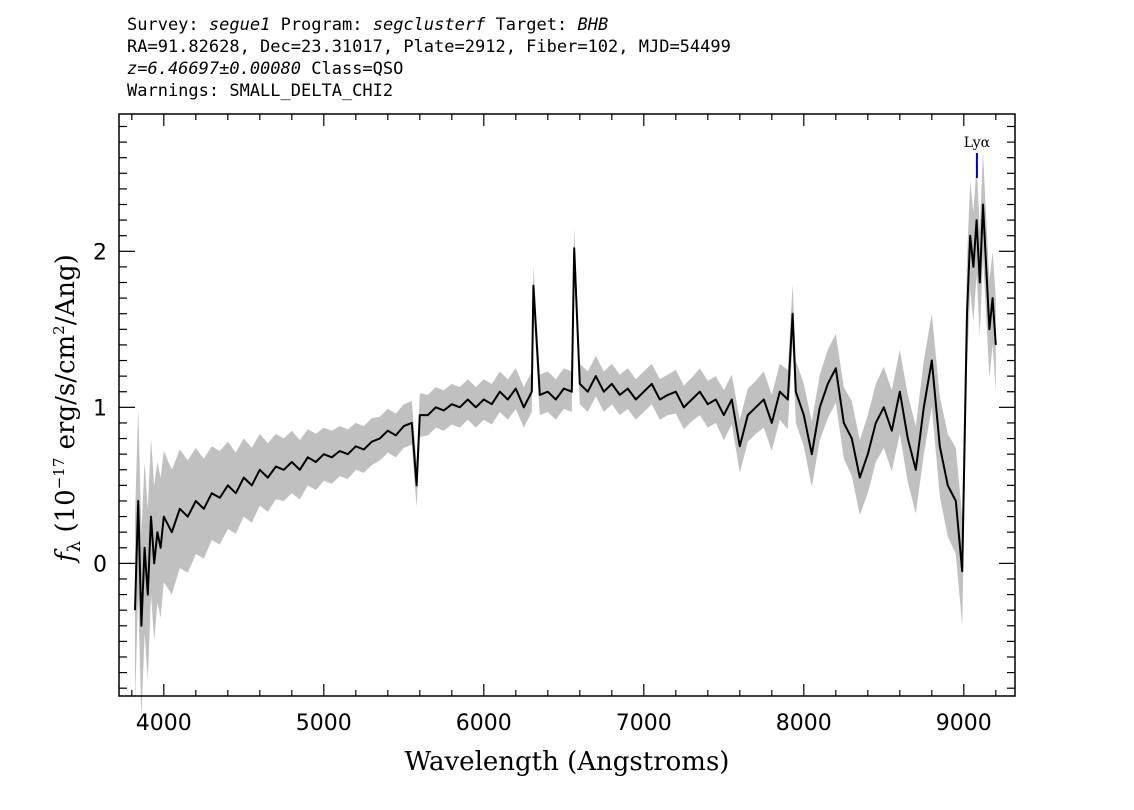  Describe the element at coordinates (59, 474) in the screenshot. I see `y-axis-label-exponent: −17` at that location.